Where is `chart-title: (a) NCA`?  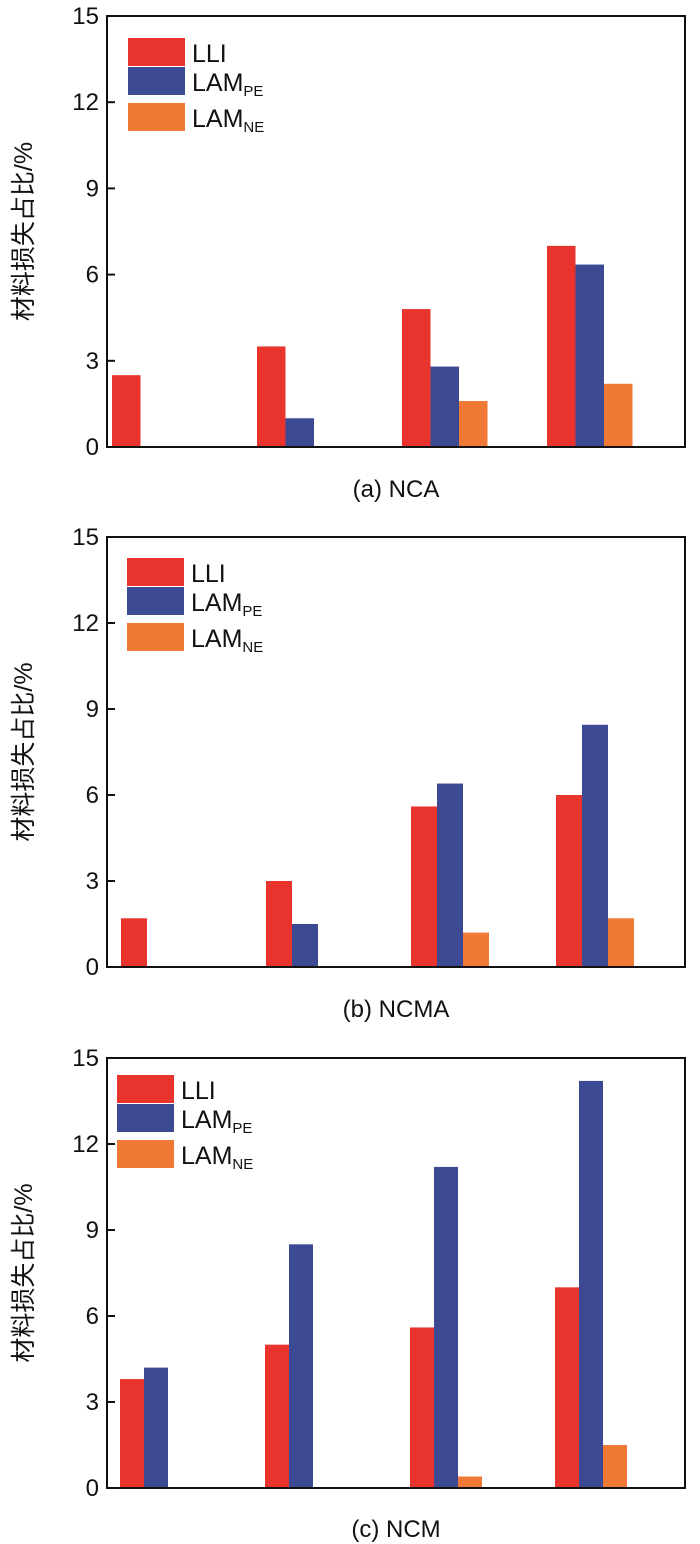
chart-title: (a) NCA is located at coordinates (396, 489).